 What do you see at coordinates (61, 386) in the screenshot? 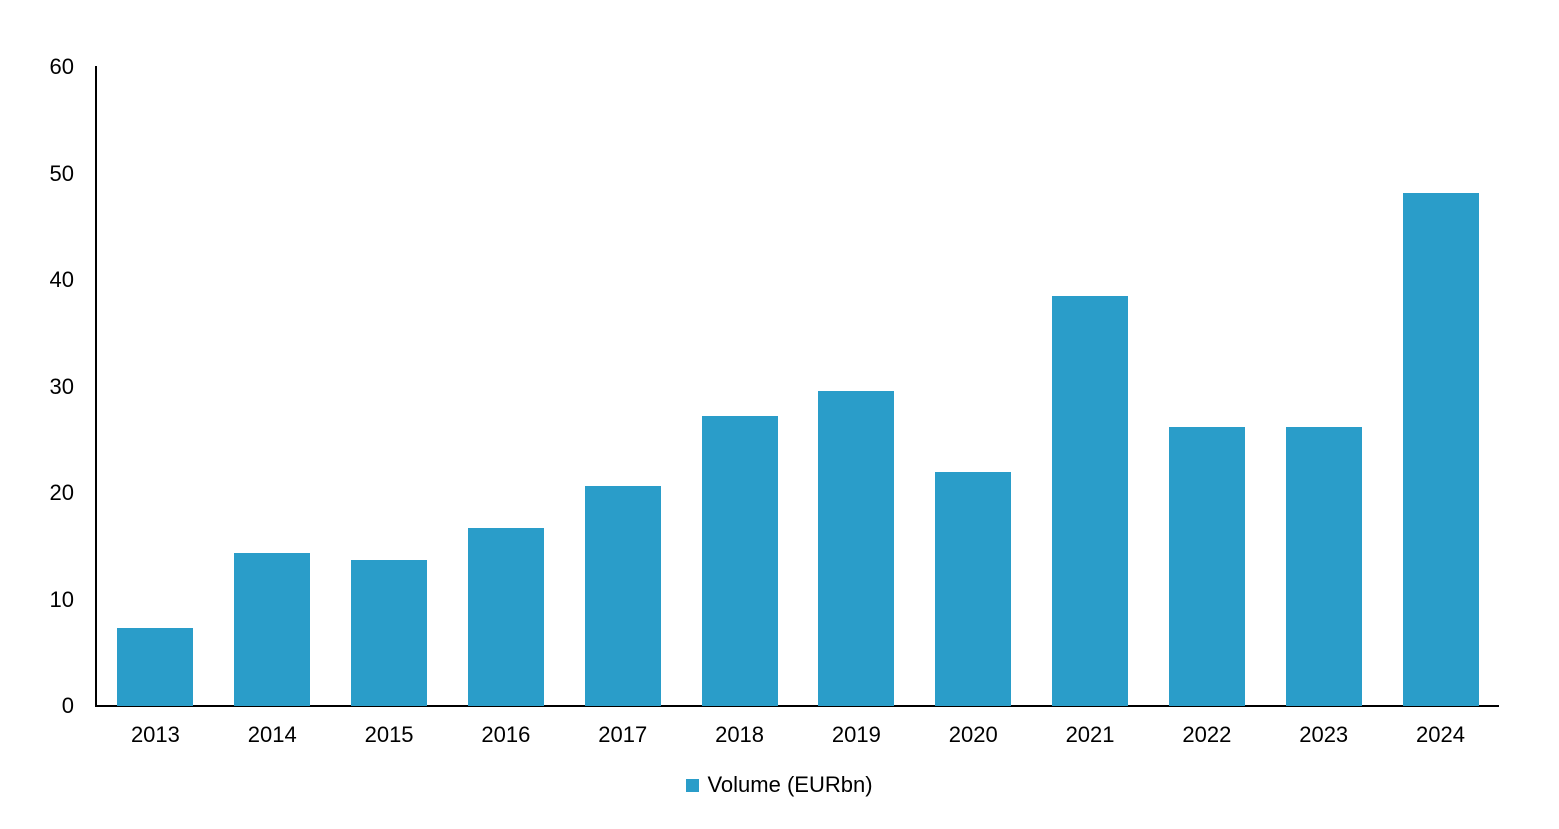
I see `y-tick-label: 30` at bounding box center [61, 386].